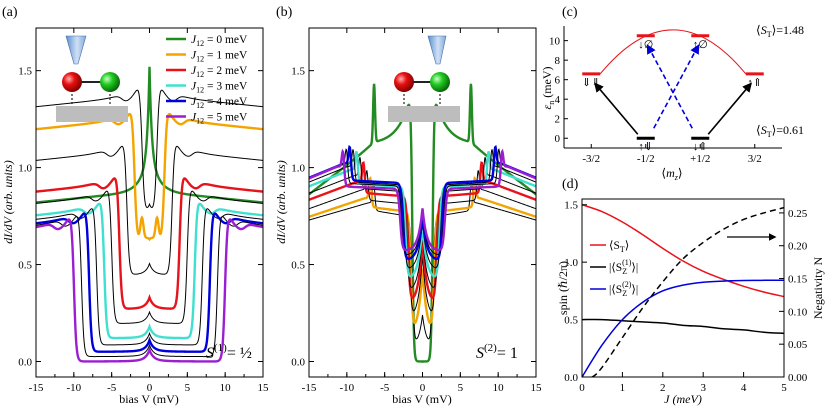 Image resolution: width=830 pixels, height=407 pixels. I want to click on y-tick-label: 6, so click(558, 81).